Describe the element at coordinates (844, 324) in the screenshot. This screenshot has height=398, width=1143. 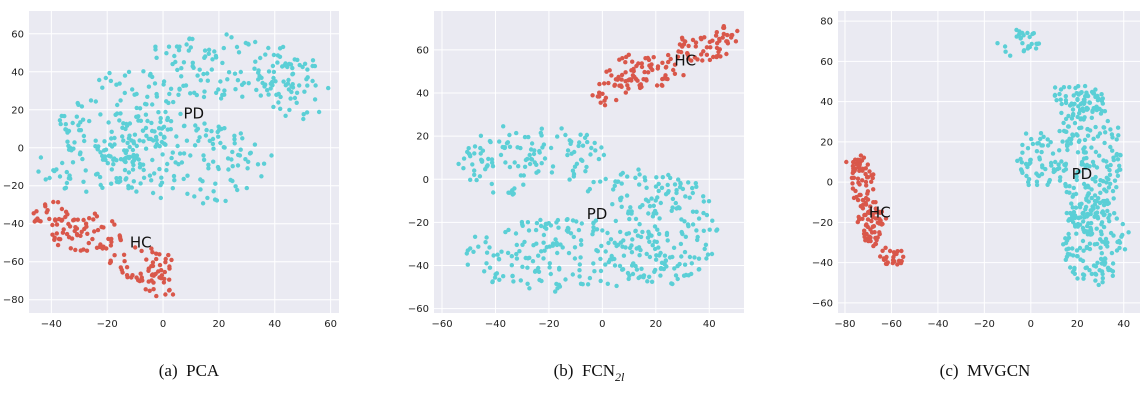
I see `x-tick-label: −80` at that location.